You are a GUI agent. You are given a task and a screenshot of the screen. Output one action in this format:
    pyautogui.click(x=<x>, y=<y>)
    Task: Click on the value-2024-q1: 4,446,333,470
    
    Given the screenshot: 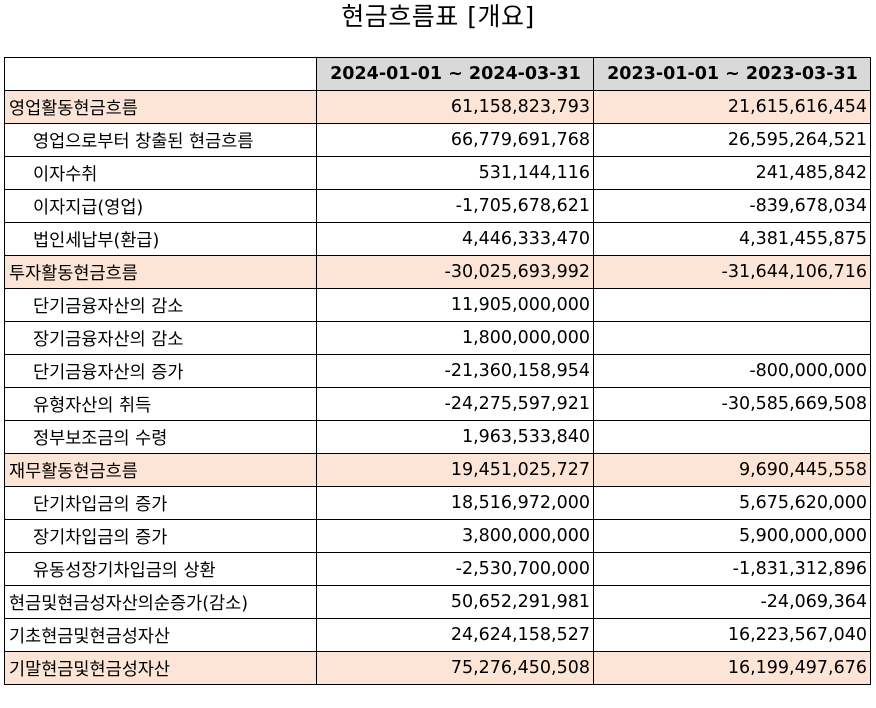 What is the action you would take?
    pyautogui.click(x=455, y=239)
    